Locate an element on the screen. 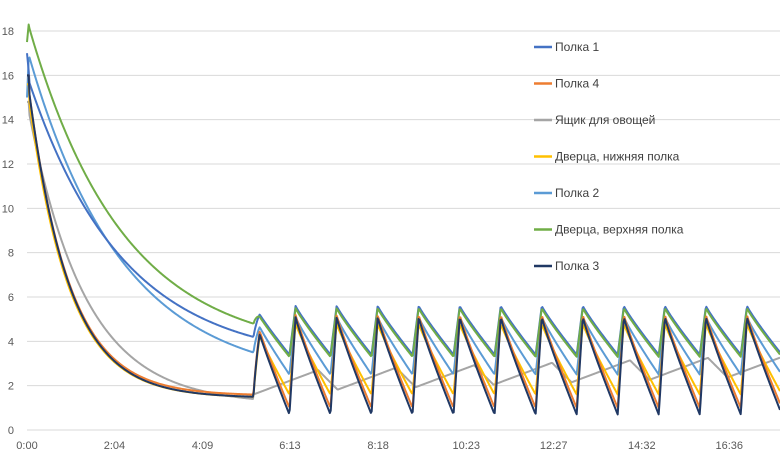 This screenshot has height=474, width=780. x-axis-tick-labels: 0:00 2:04 4:09 6:13 8:18 10:23 12:27 14:32 16:36 is located at coordinates (379, 446).